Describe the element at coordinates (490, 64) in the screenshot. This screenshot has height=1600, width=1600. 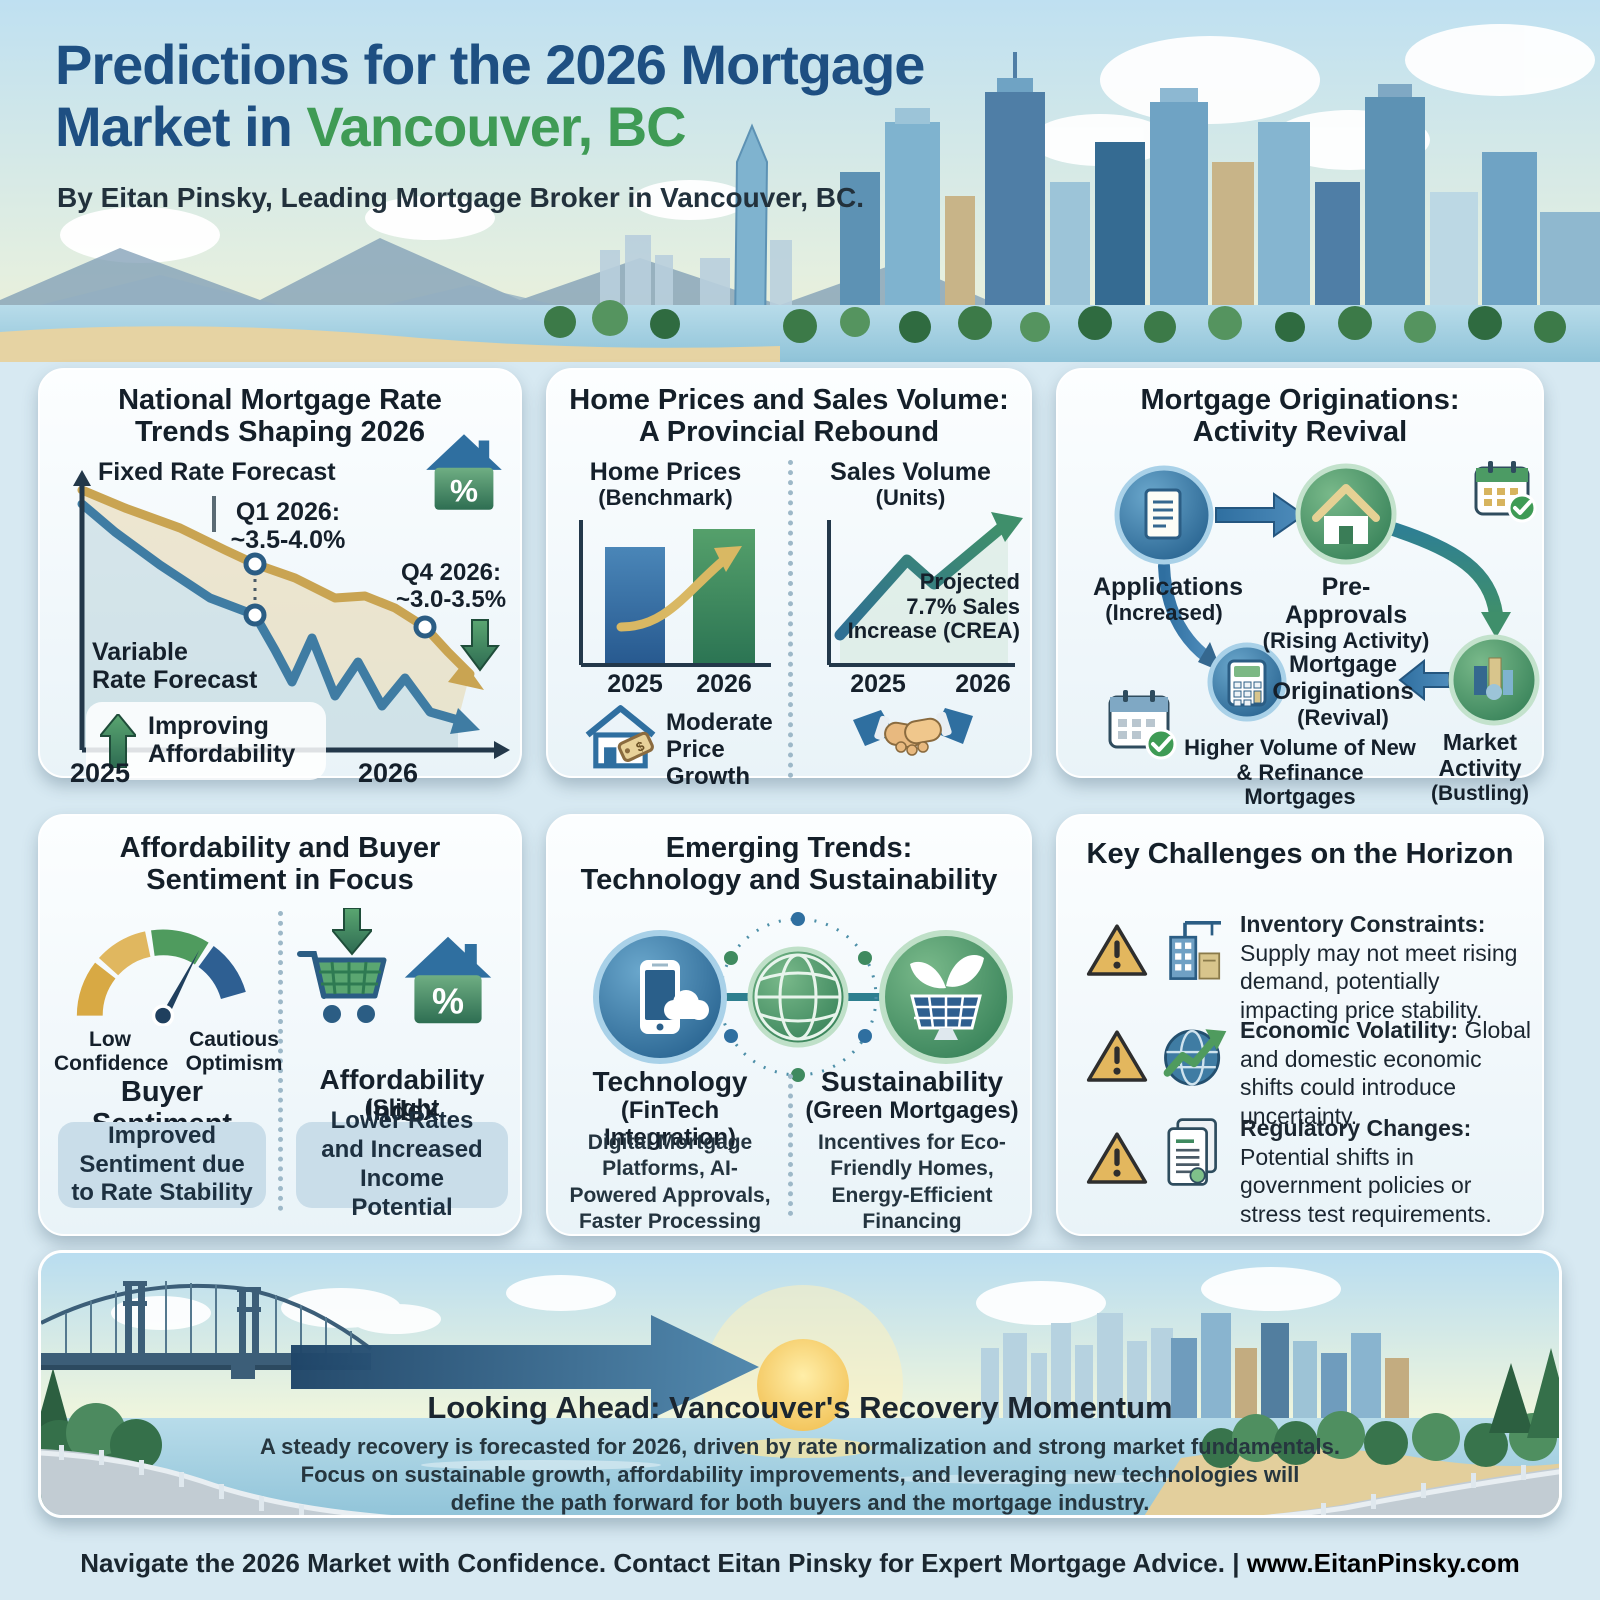
I see `title-line1: Predictions for the 2026 Mortgage` at that location.